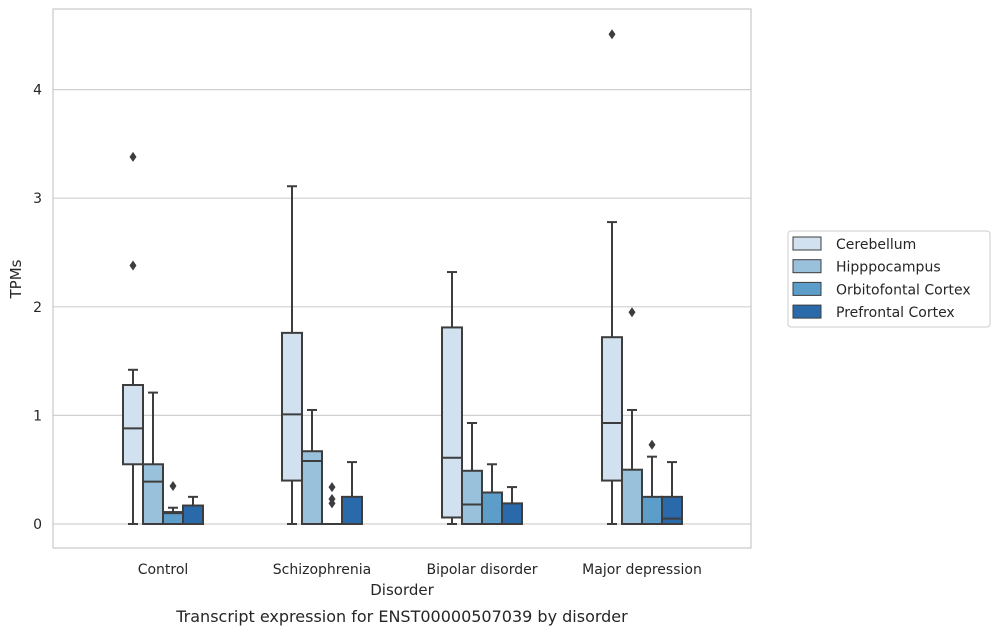  I want to click on legend-frame, so click(889, 279).